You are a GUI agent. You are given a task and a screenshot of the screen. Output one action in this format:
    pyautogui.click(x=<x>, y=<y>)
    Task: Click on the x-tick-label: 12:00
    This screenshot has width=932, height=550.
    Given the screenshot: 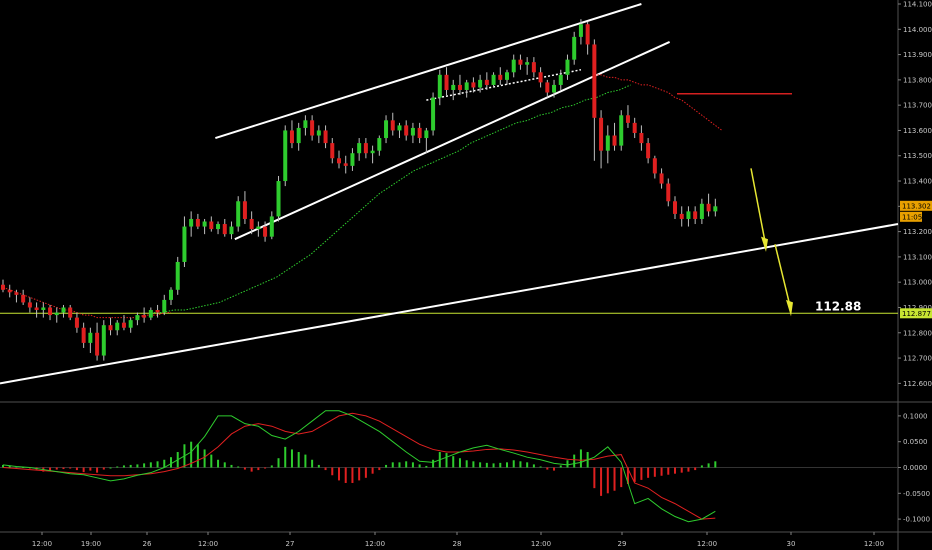 What is the action you would take?
    pyautogui.click(x=375, y=544)
    